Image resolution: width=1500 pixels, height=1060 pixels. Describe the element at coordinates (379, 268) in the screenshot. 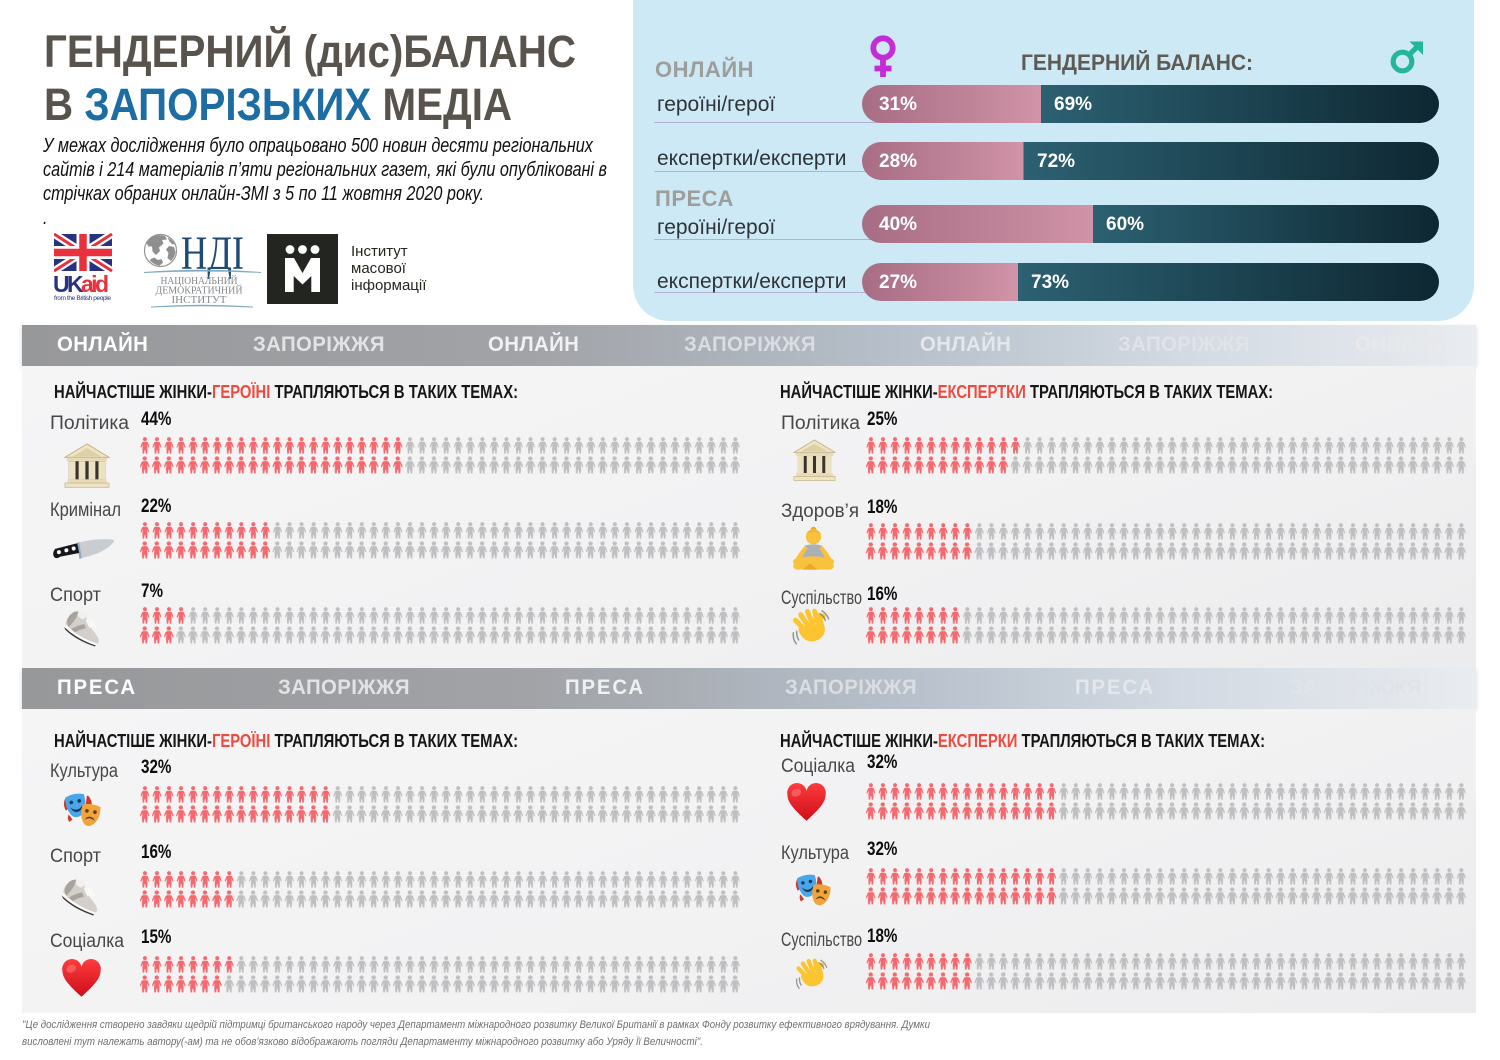

I see `svg-text: масової` at that location.